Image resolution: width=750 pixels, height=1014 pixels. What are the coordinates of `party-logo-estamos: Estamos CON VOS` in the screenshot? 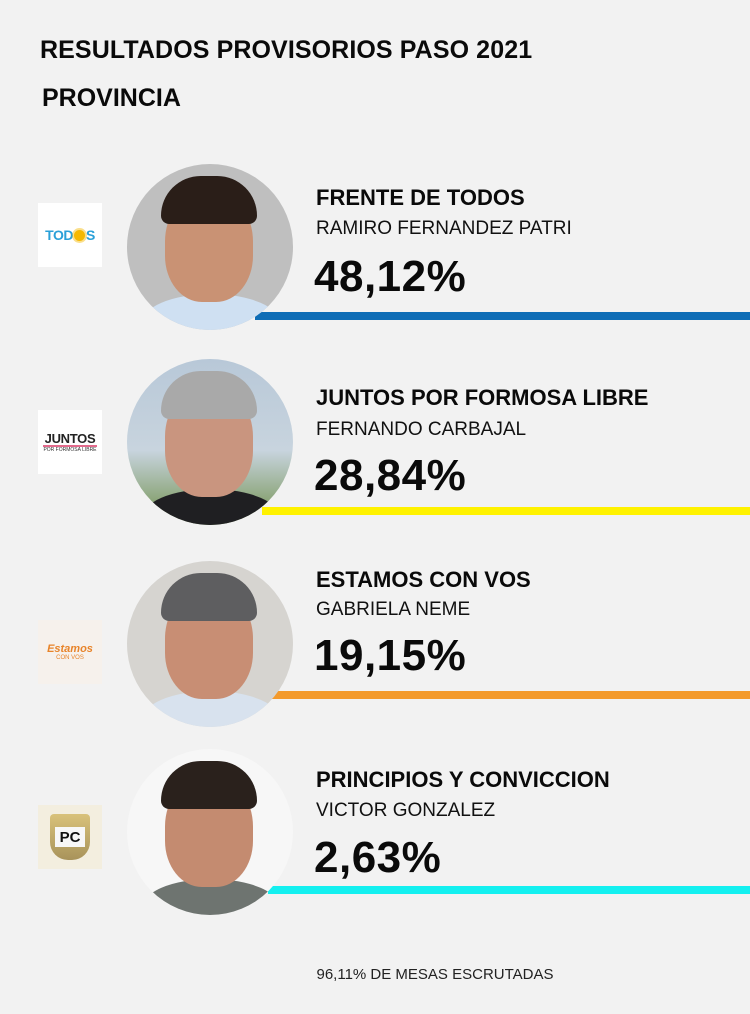 It's located at (70, 652).